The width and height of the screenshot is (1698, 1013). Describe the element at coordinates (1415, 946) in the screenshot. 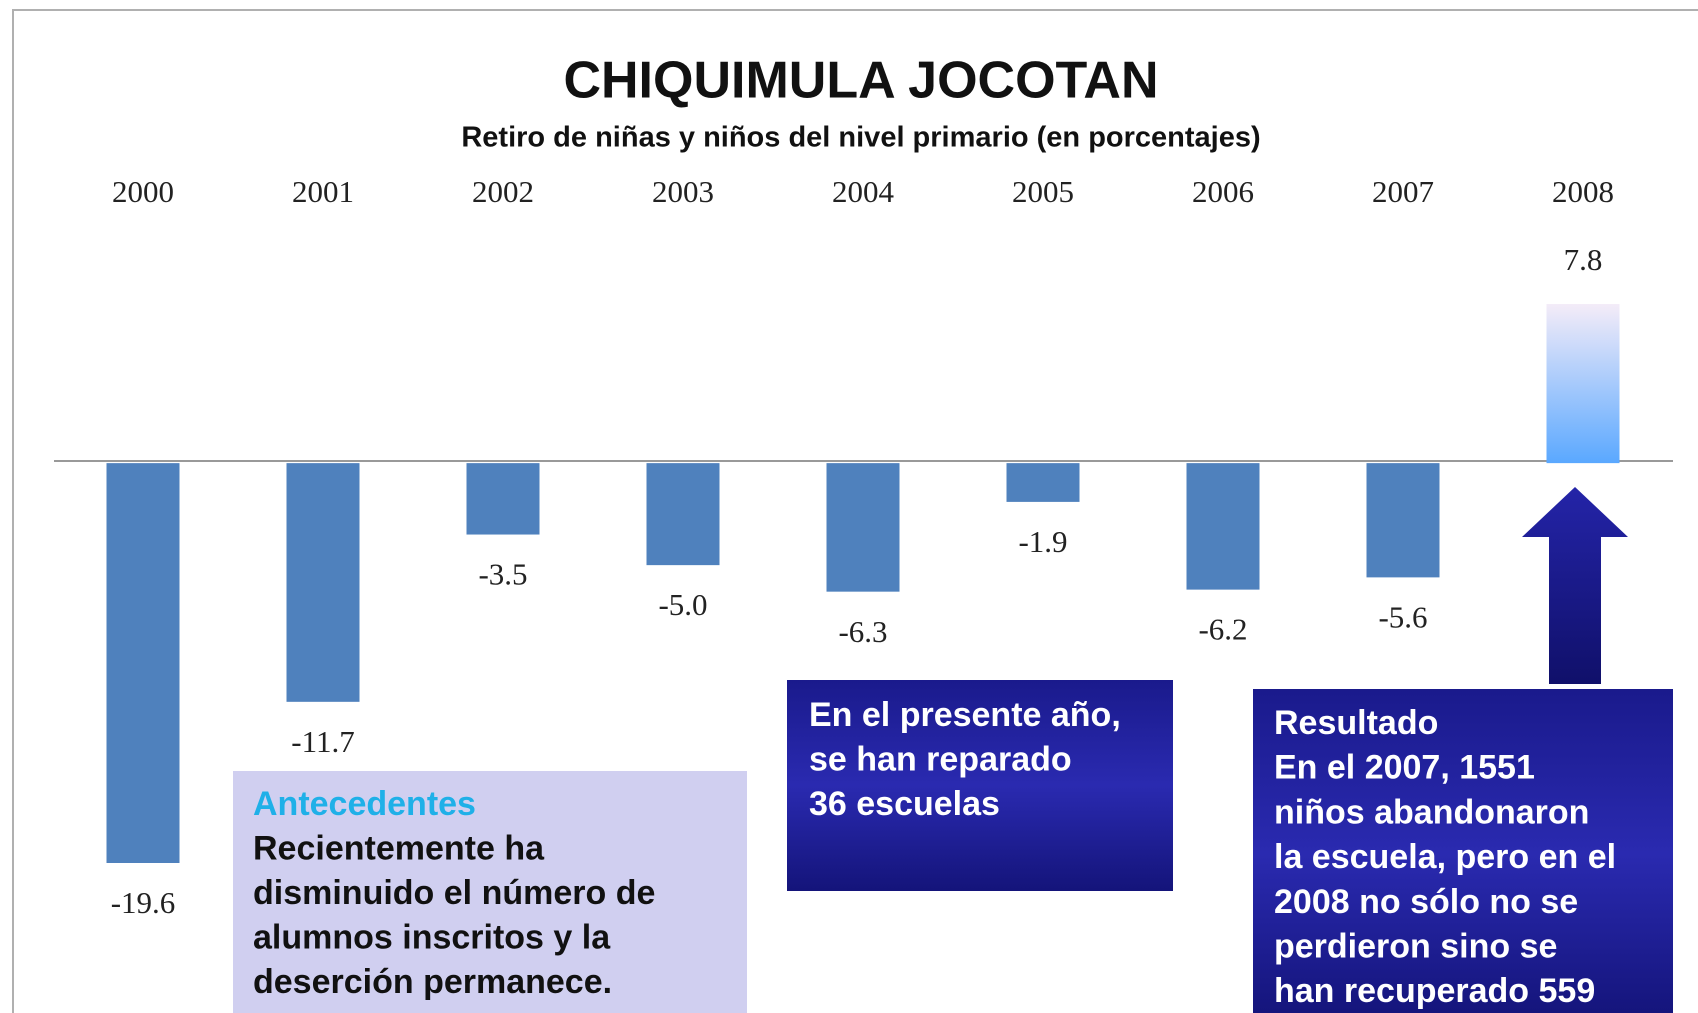

I see `note-line: perdieron sino se` at that location.